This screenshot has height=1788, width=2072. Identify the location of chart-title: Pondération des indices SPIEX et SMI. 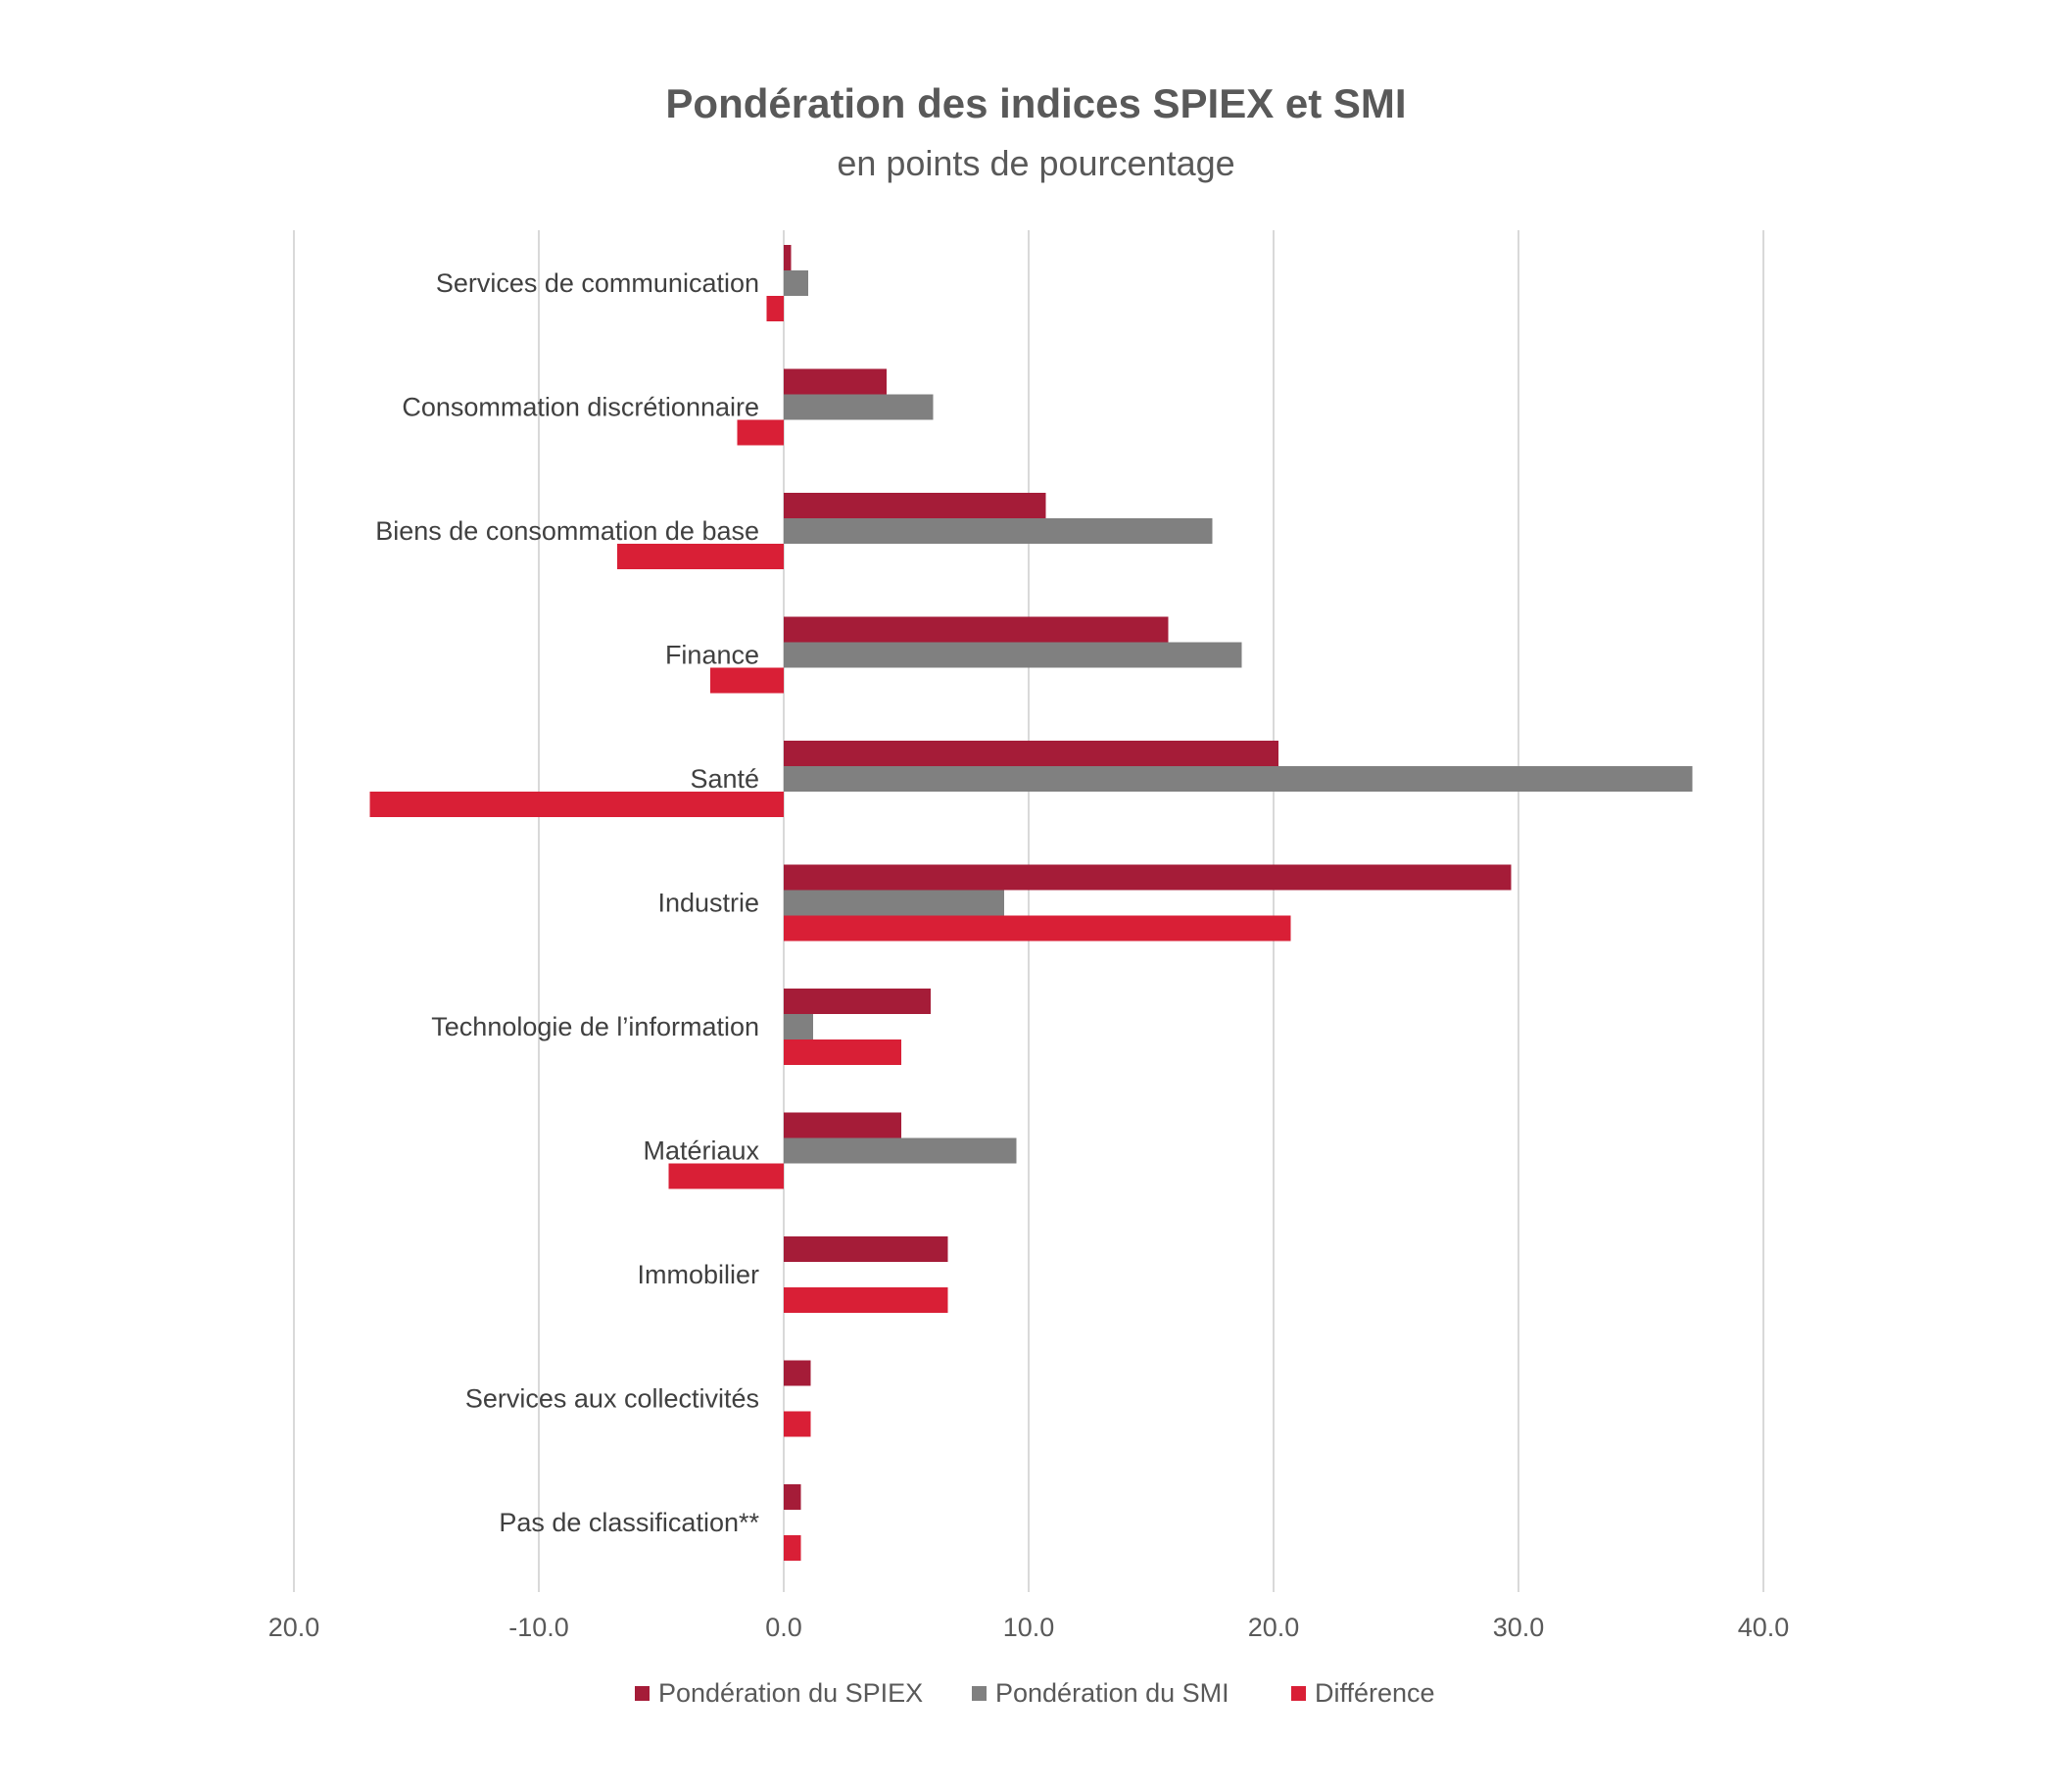
(1036, 103).